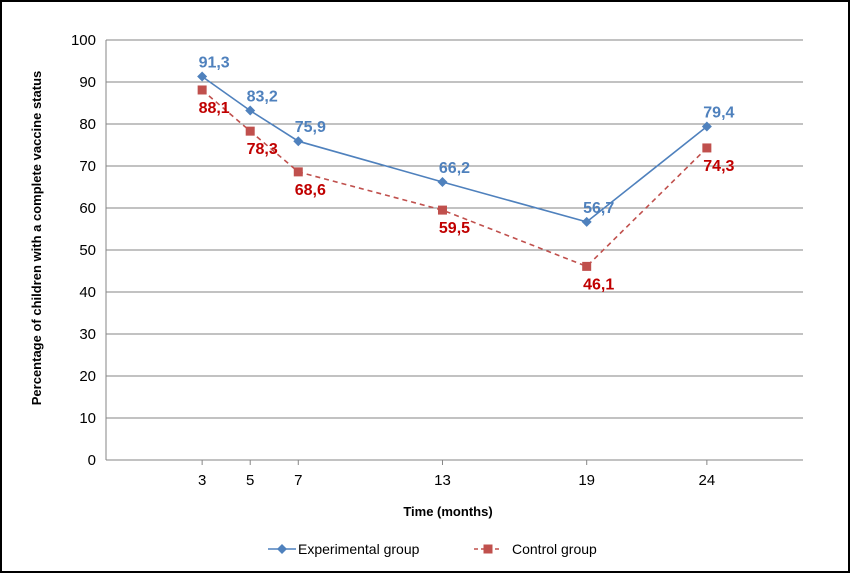 The height and width of the screenshot is (573, 850). Describe the element at coordinates (554, 549) in the screenshot. I see `legend-label-1: Control group` at that location.